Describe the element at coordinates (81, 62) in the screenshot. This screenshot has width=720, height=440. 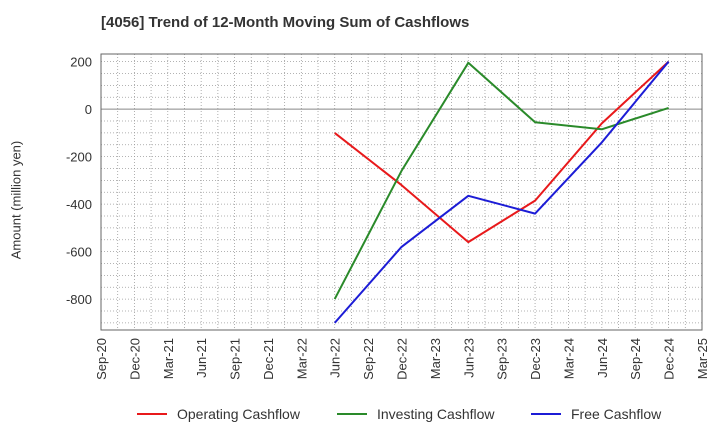
I see `y-tick-label: 200` at that location.